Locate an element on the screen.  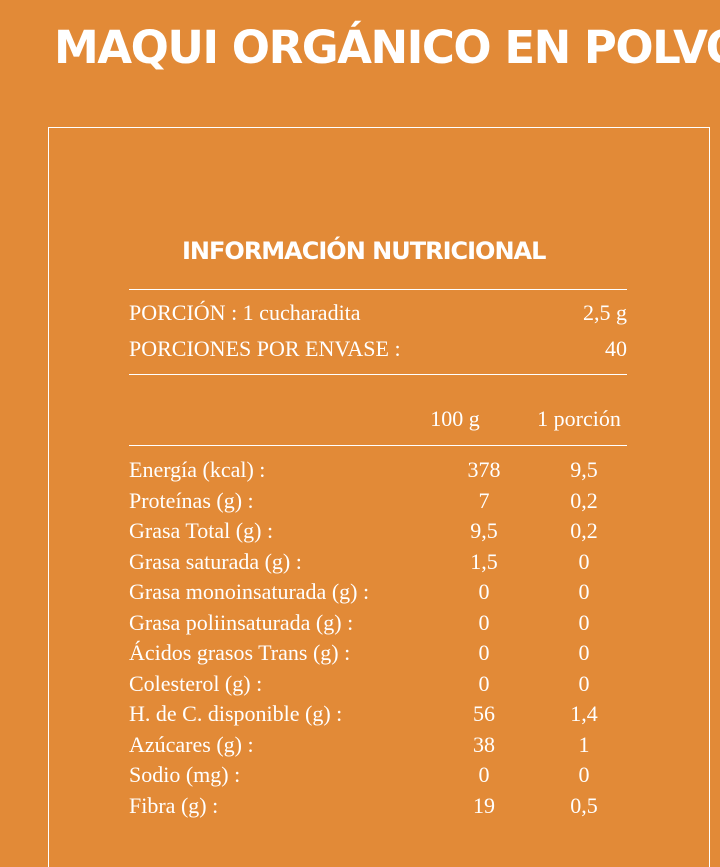
nutrient-label: Grasa poliinsaturada (g) : is located at coordinates (241, 622).